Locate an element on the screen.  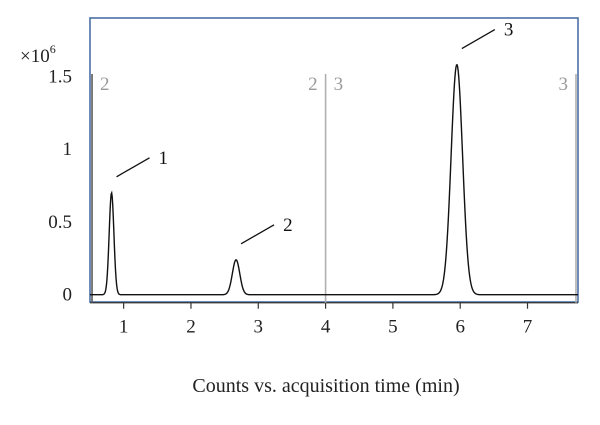
x-tick-label: 6 is located at coordinates (460, 327).